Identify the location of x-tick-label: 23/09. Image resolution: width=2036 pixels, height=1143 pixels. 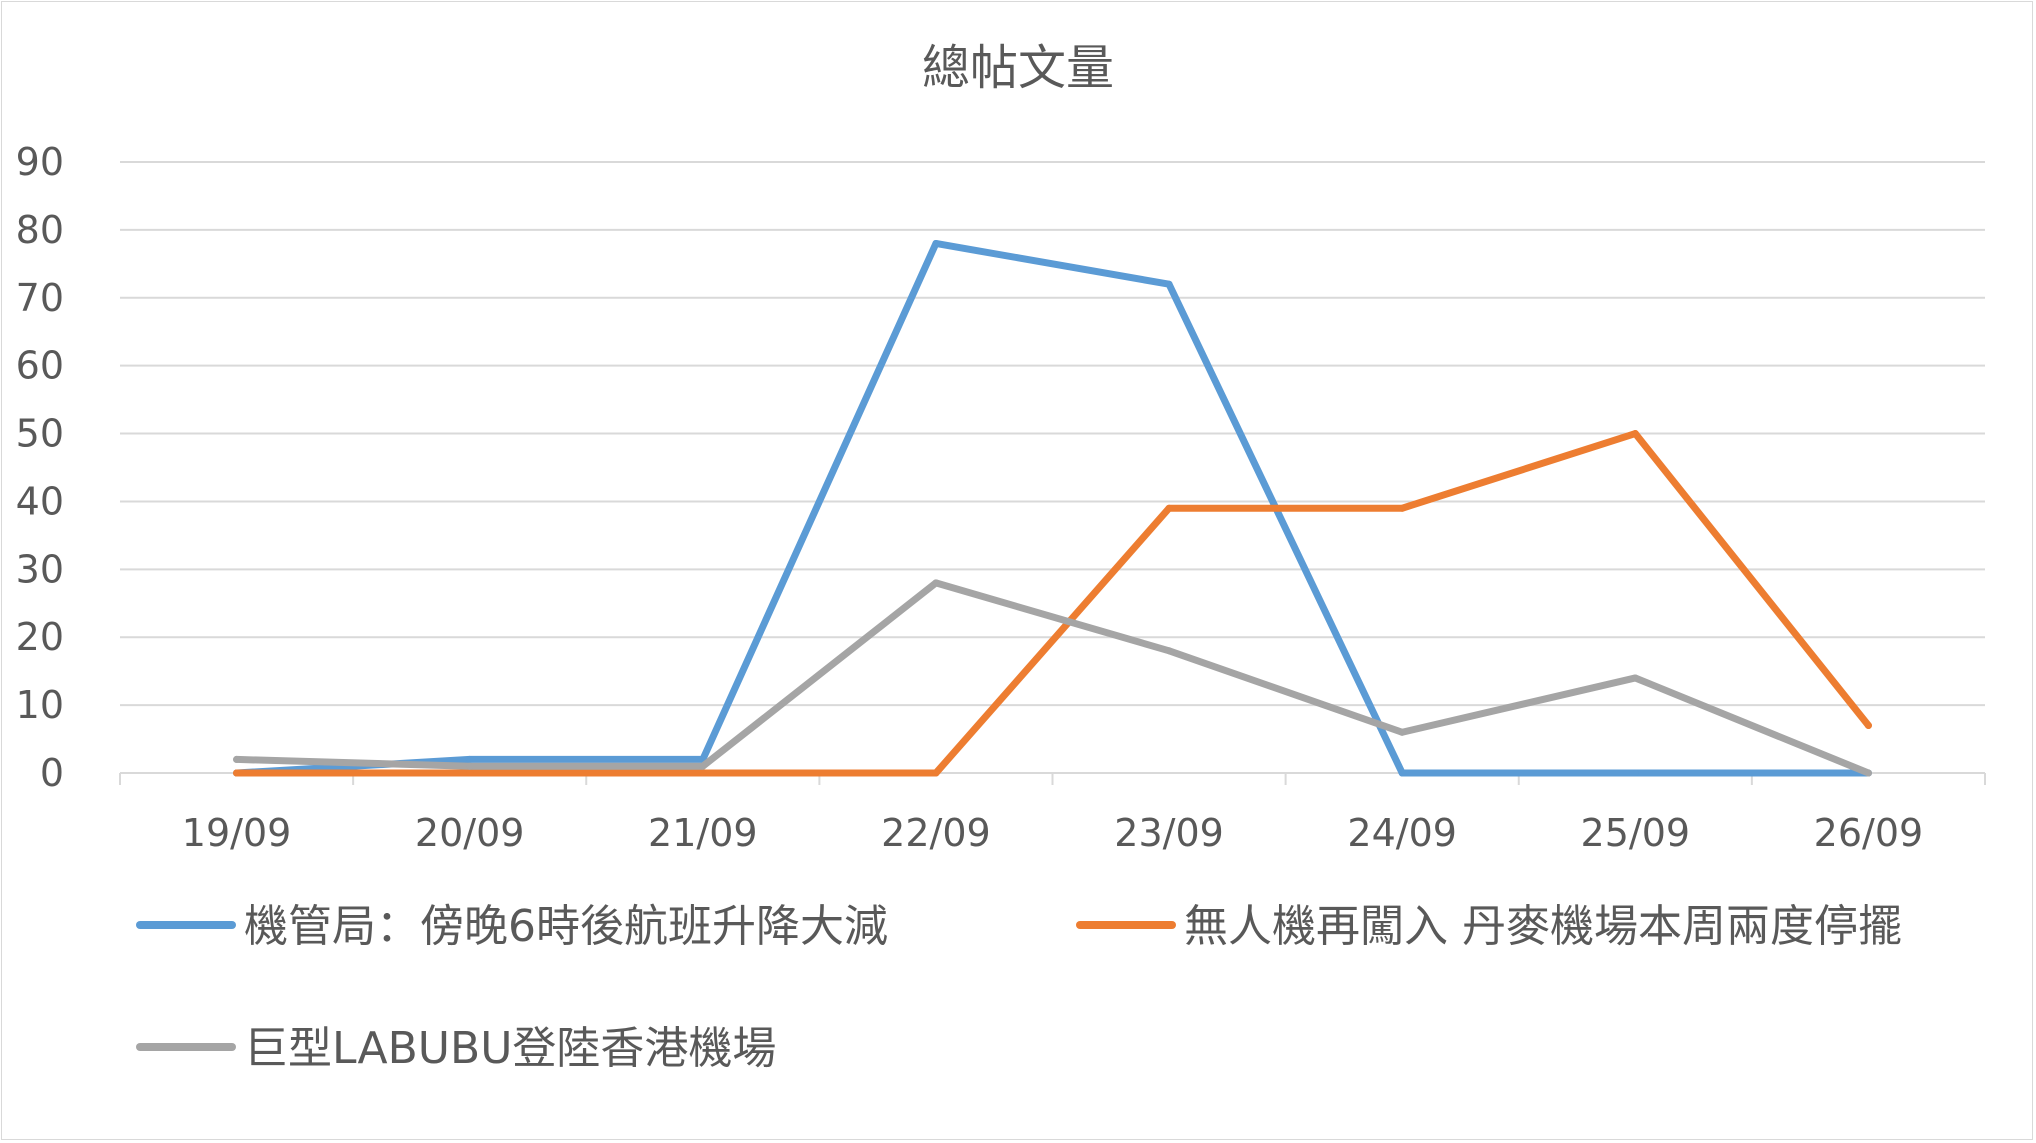
(1169, 833).